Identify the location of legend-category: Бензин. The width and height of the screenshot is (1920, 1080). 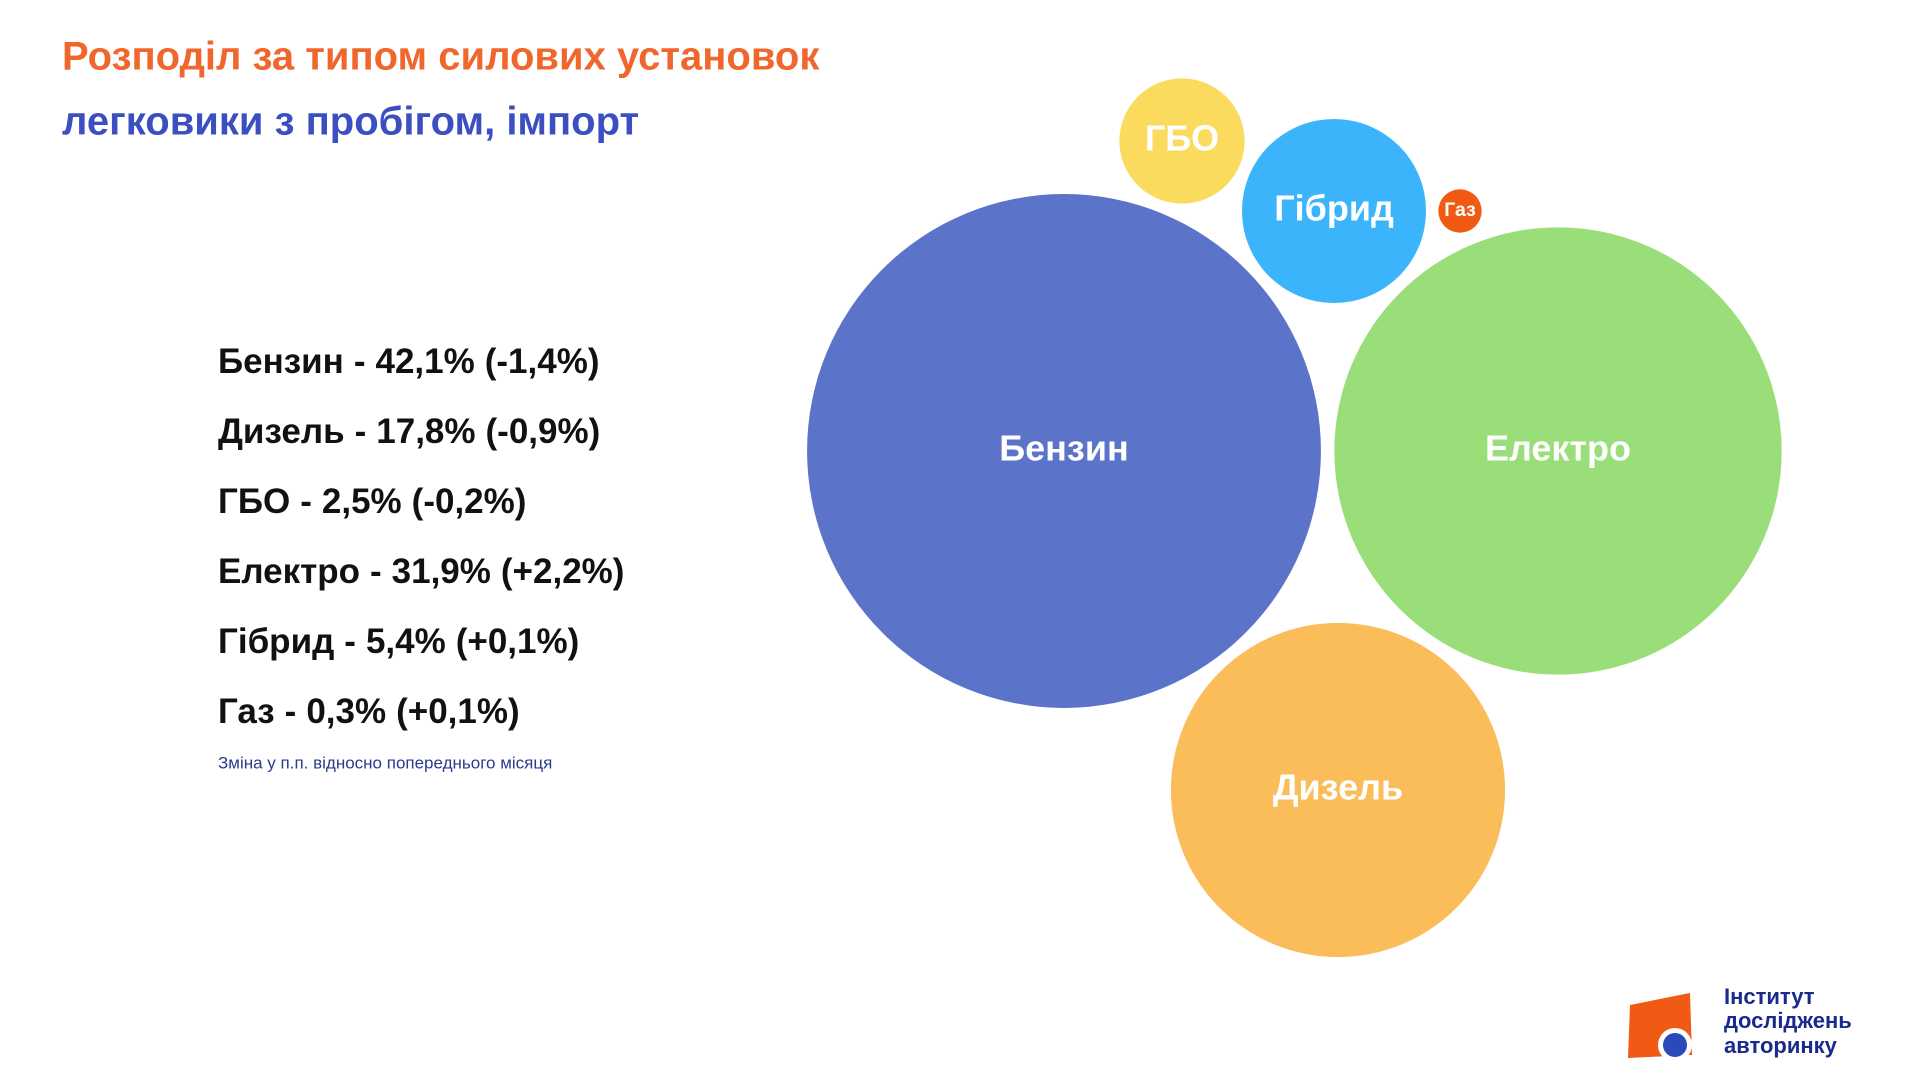
(281, 361).